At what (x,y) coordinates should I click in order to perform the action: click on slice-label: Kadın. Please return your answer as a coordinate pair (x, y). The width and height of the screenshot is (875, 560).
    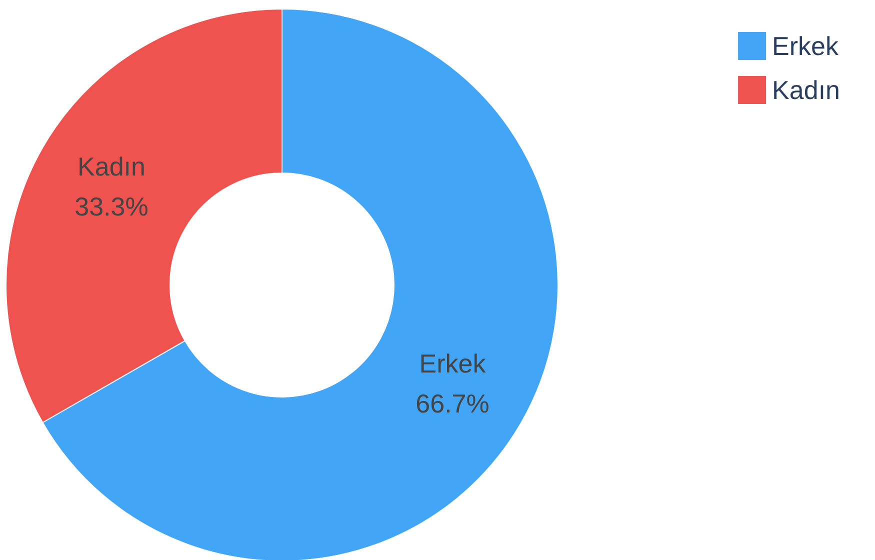
    Looking at the image, I should click on (112, 166).